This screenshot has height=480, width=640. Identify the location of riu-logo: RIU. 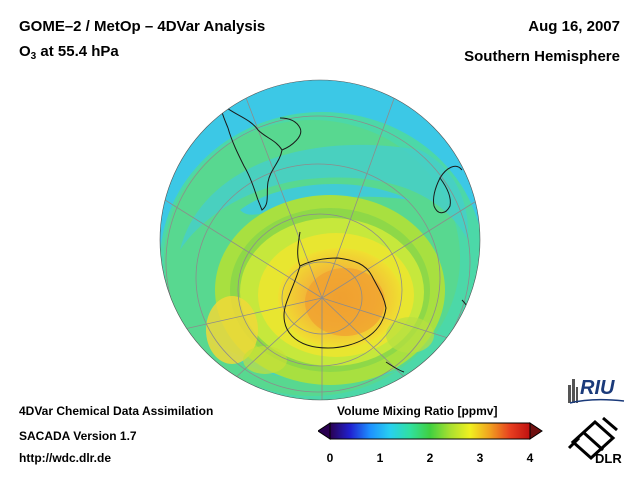
(596, 390).